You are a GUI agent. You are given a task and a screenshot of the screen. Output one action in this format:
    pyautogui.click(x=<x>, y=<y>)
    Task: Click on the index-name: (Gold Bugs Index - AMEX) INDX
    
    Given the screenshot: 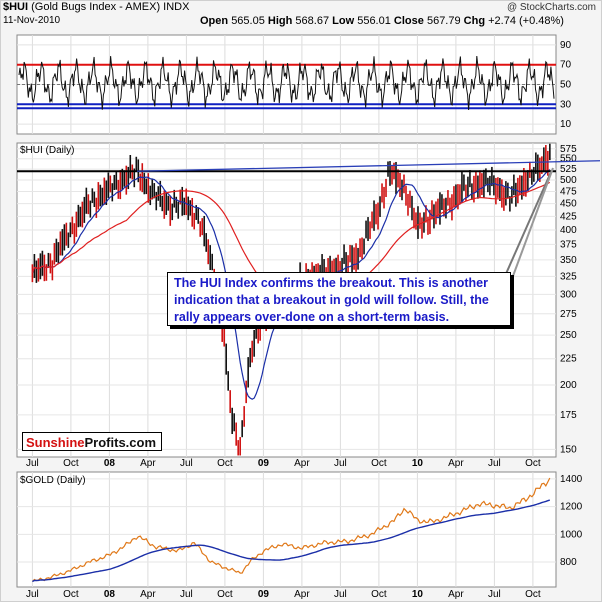 What is the action you would take?
    pyautogui.click(x=110, y=7)
    